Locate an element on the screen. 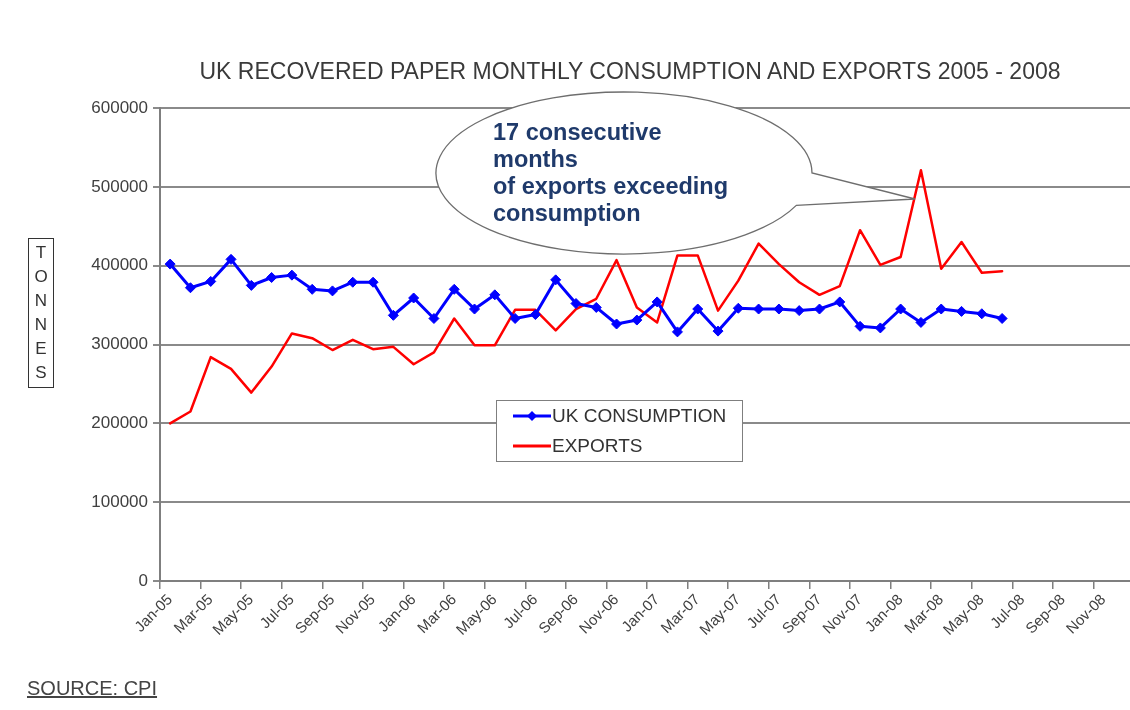 The width and height of the screenshot is (1130, 710). y-axis-title: TONNES is located at coordinates (41, 313).